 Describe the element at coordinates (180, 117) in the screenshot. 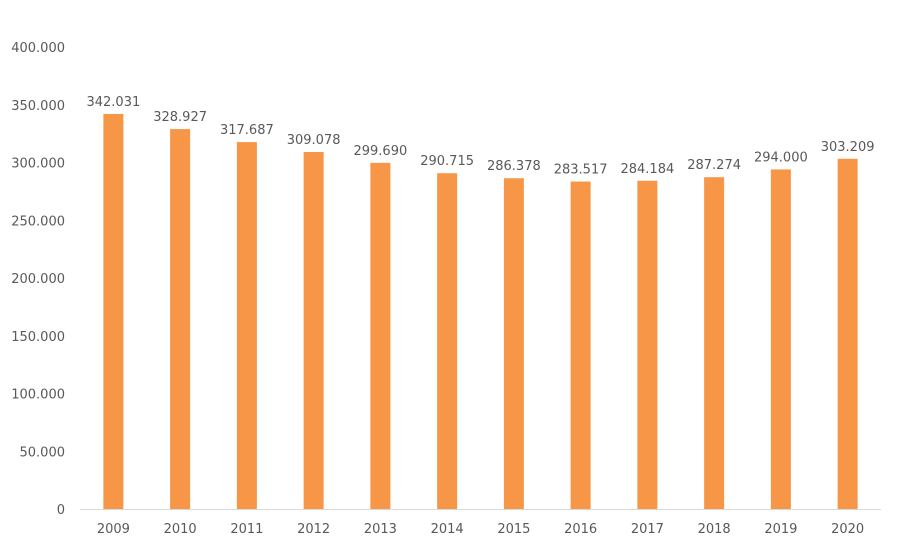

I see `data-label: 328.927` at that location.